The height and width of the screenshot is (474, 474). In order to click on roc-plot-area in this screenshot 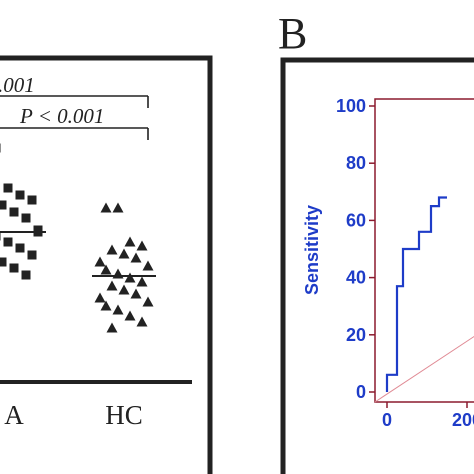, I will do `click(424, 250)`.